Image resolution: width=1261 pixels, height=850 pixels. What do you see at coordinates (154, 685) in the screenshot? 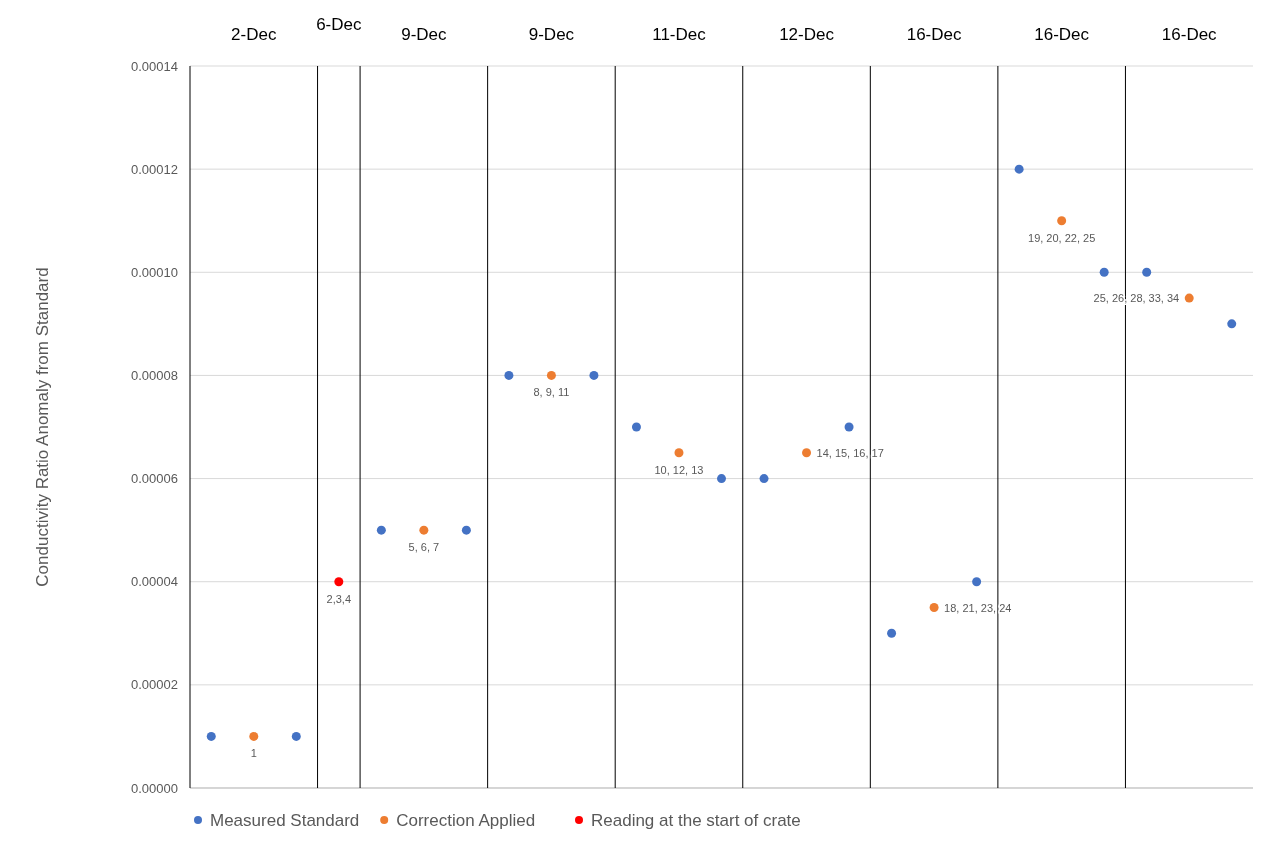
I see `y-tick-label: 0.00002` at bounding box center [154, 685].